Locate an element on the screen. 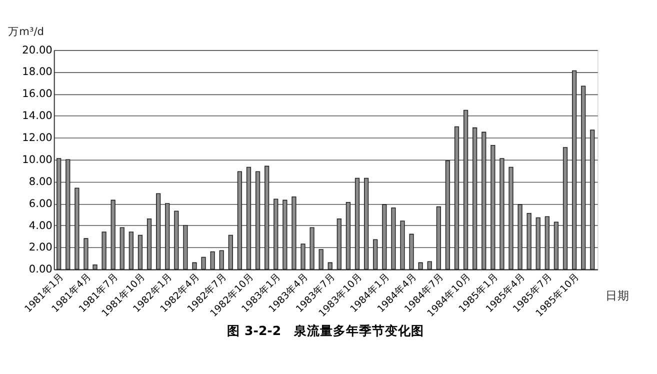  y-tick-label: 18.00 is located at coordinates (37, 72).